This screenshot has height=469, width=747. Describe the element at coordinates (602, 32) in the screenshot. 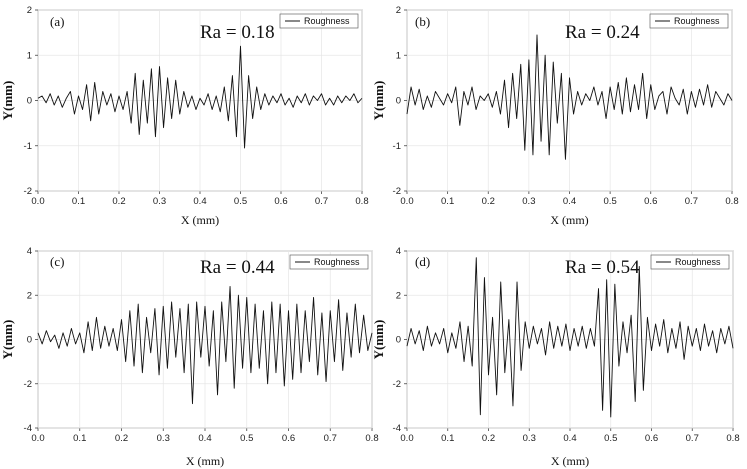

I see `ra-annotation: Ra = 0.24` at that location.